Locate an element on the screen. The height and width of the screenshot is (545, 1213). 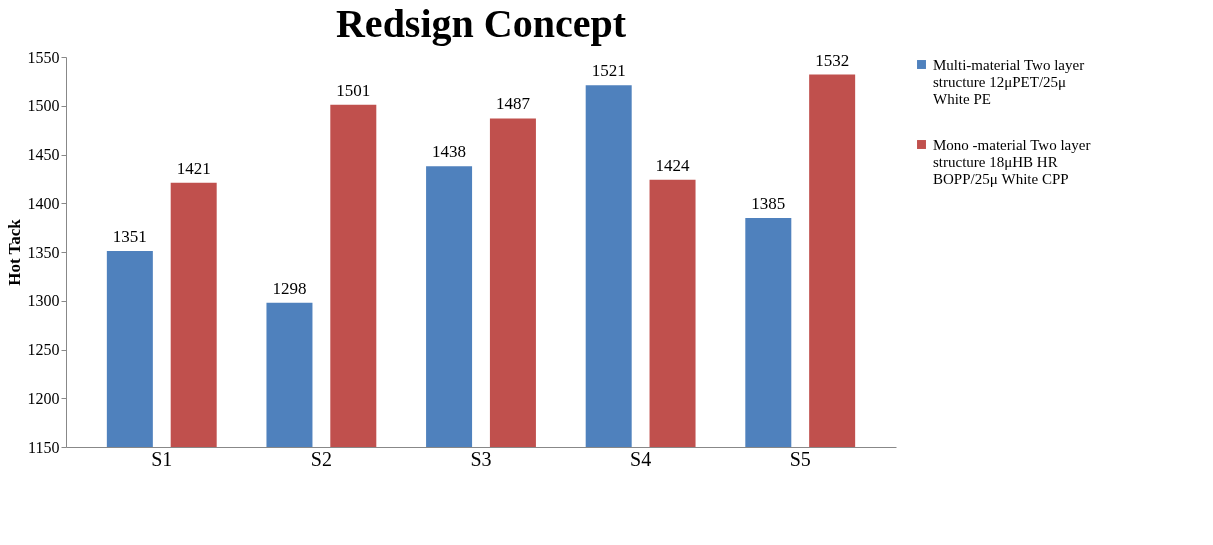
data-label: 1532 is located at coordinates (832, 60).